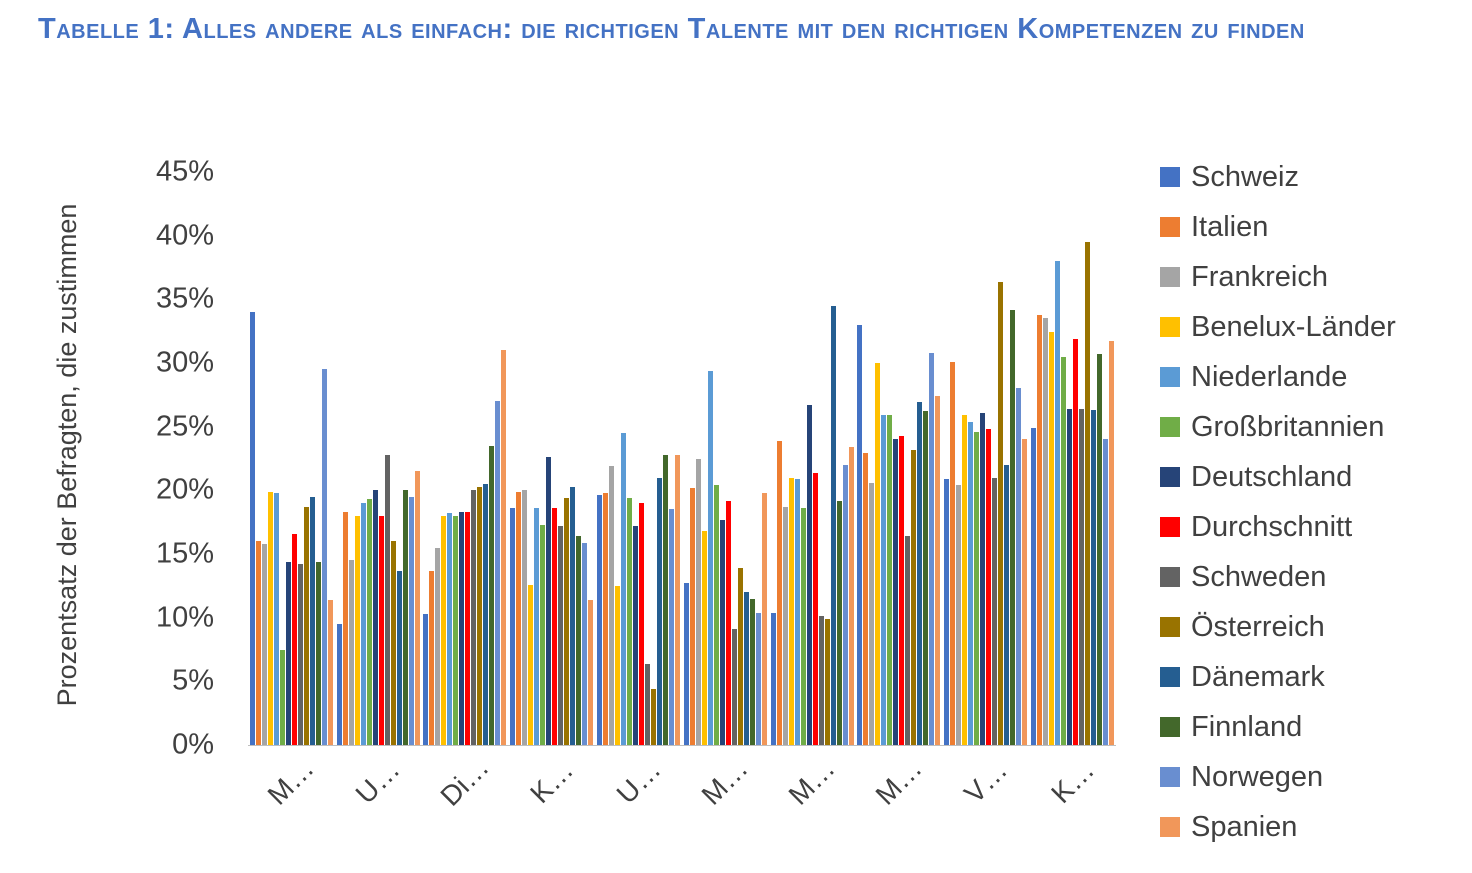  Describe the element at coordinates (184, 235) in the screenshot. I see `y-tick-label: 40%` at that location.